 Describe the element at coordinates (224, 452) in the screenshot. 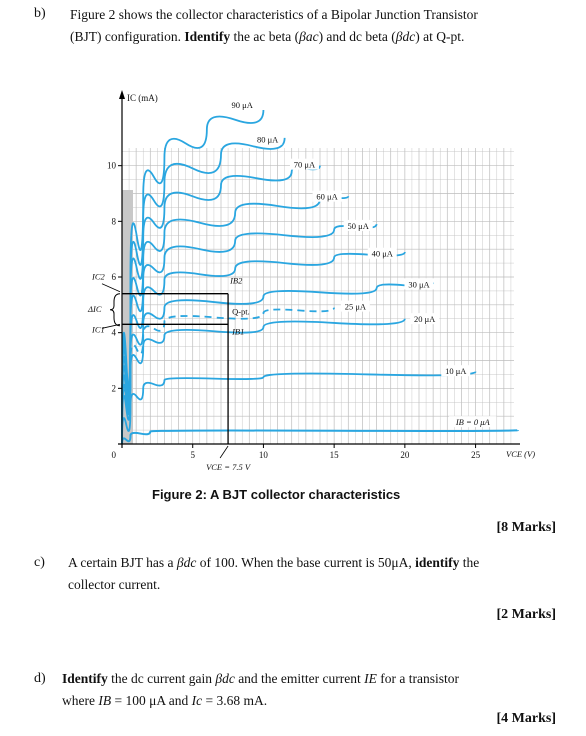

I see `vce-leader` at that location.